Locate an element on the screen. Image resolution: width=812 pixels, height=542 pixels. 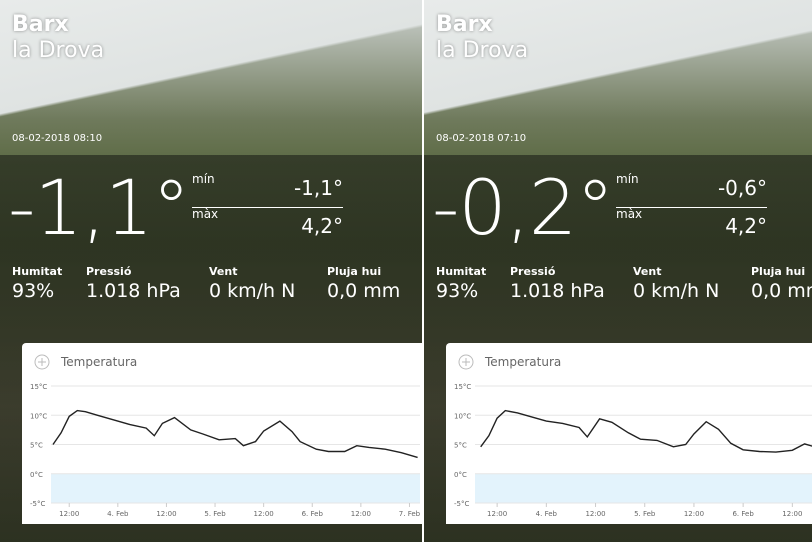
current-temperature: -1,1° is located at coordinates (99, 207).